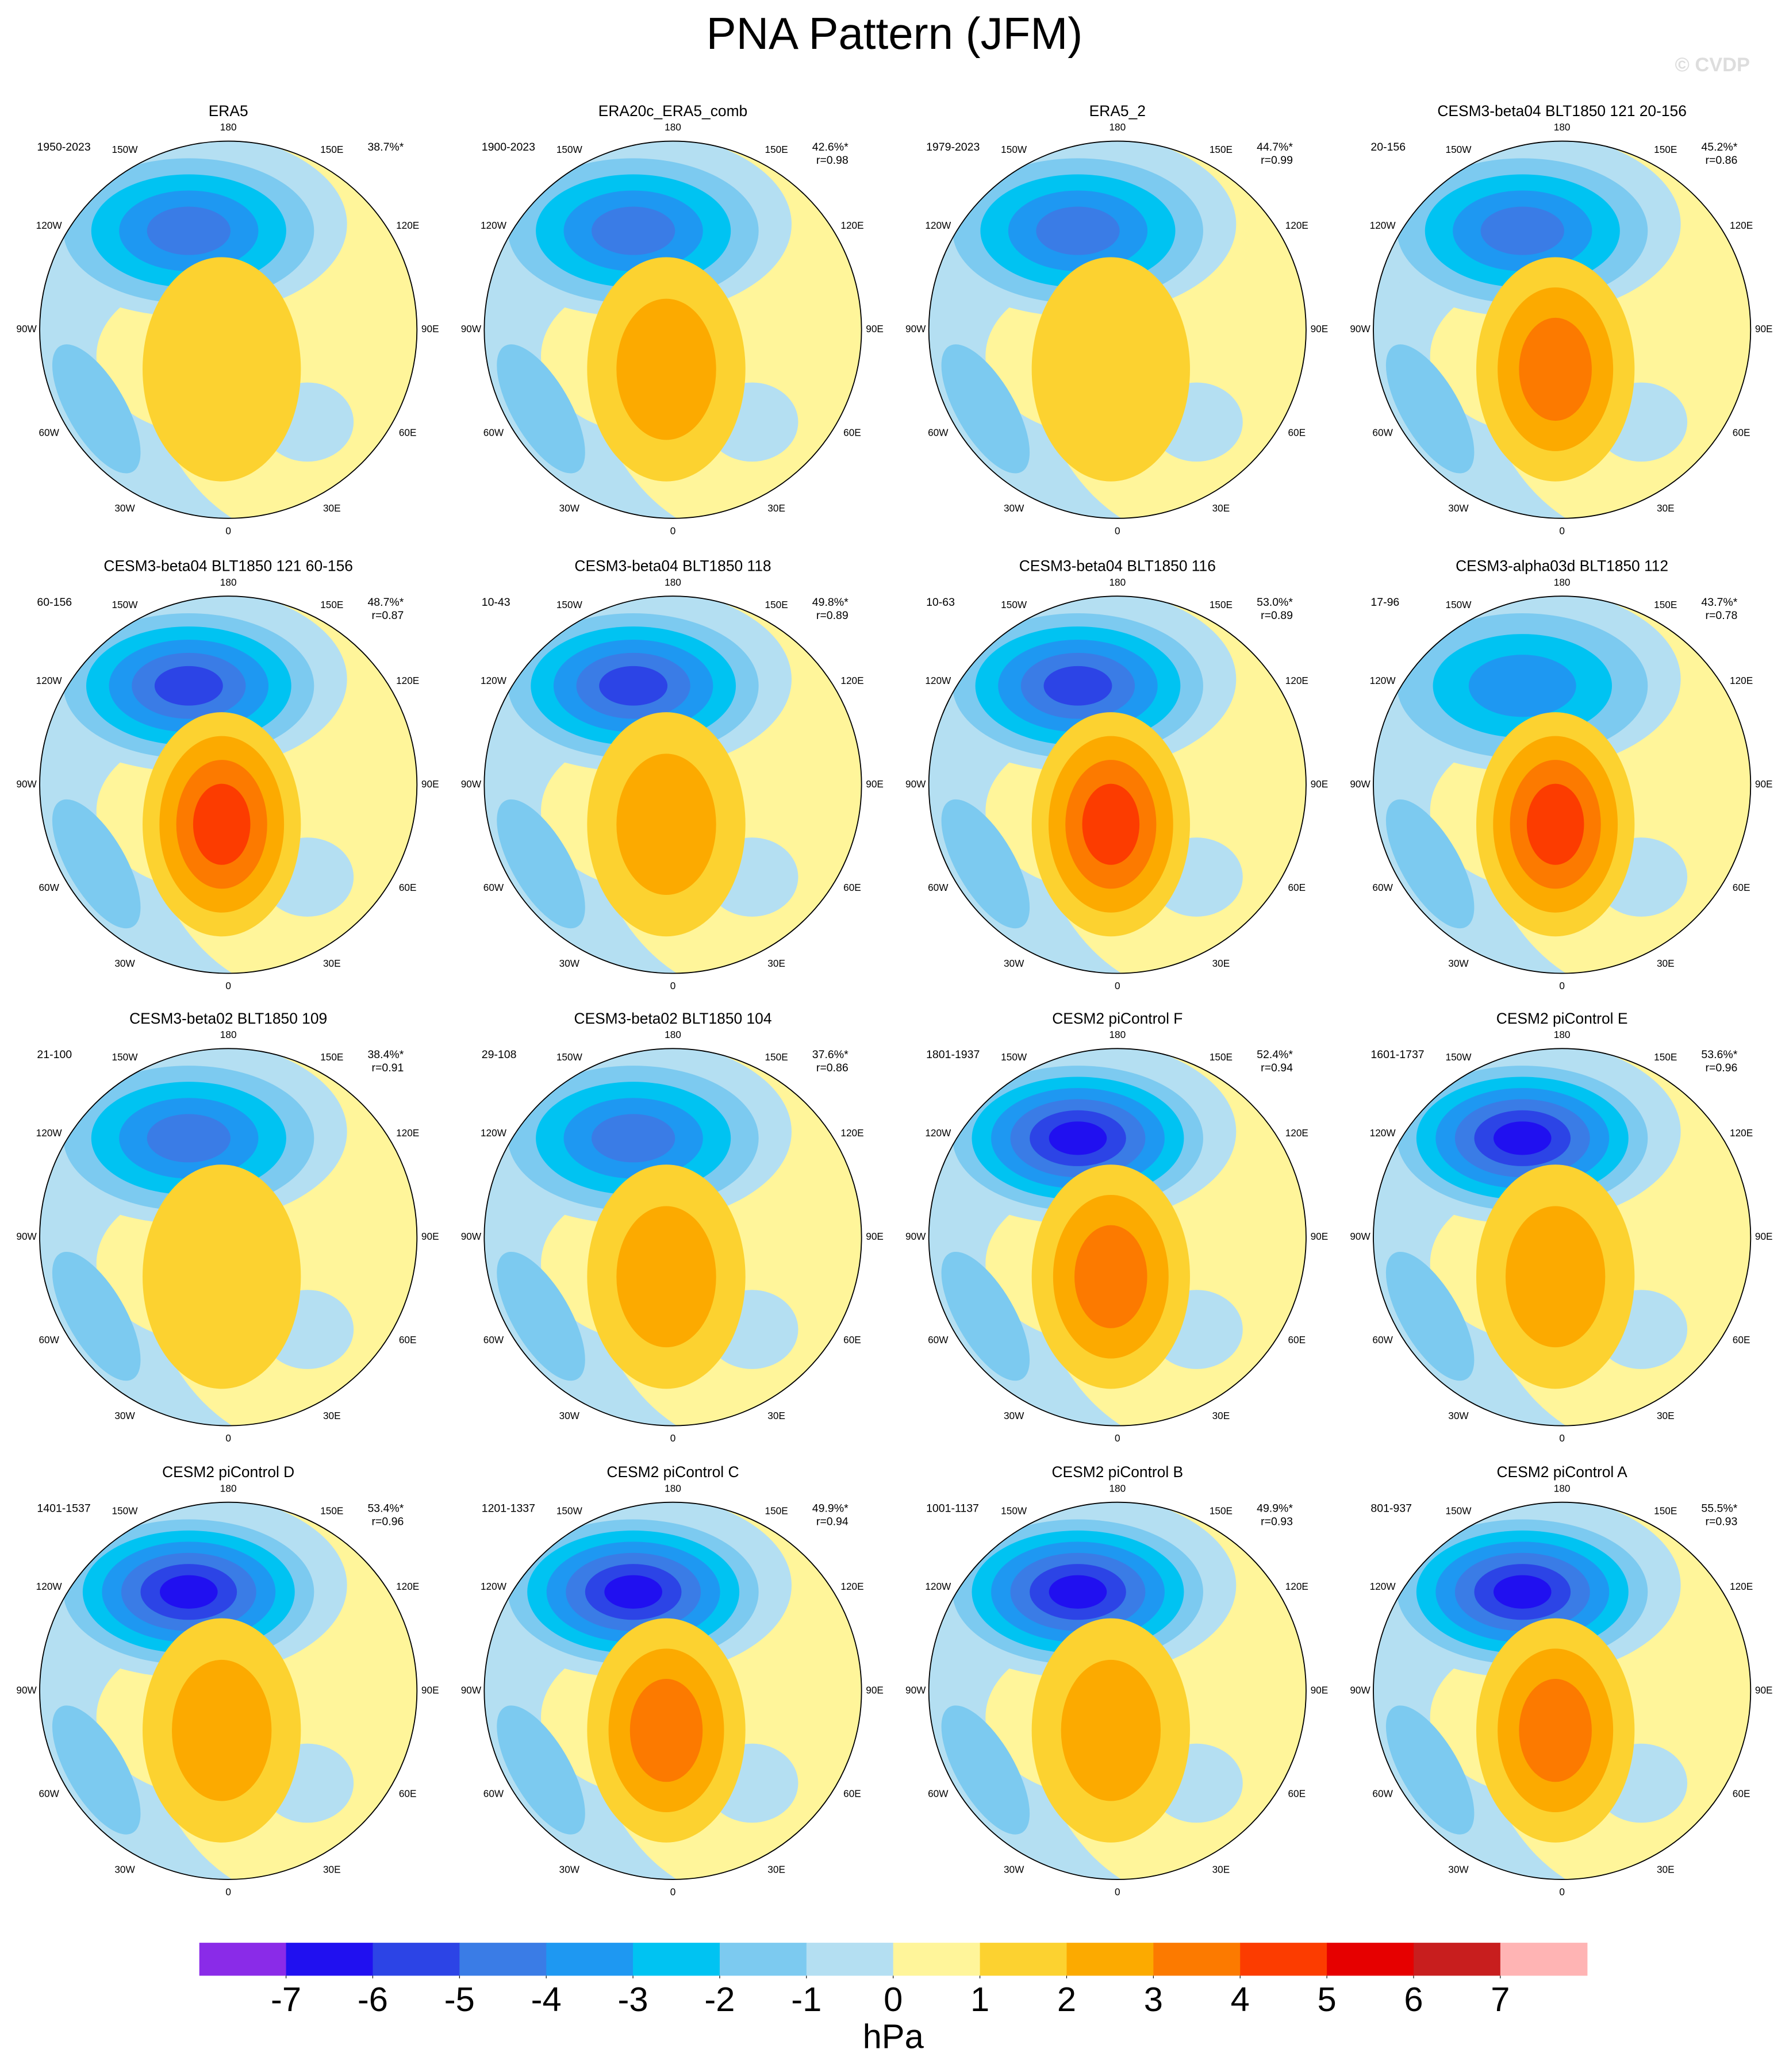 The height and width of the screenshot is (2072, 1789). I want to click on panel-period: 1001-1137, so click(952, 1508).